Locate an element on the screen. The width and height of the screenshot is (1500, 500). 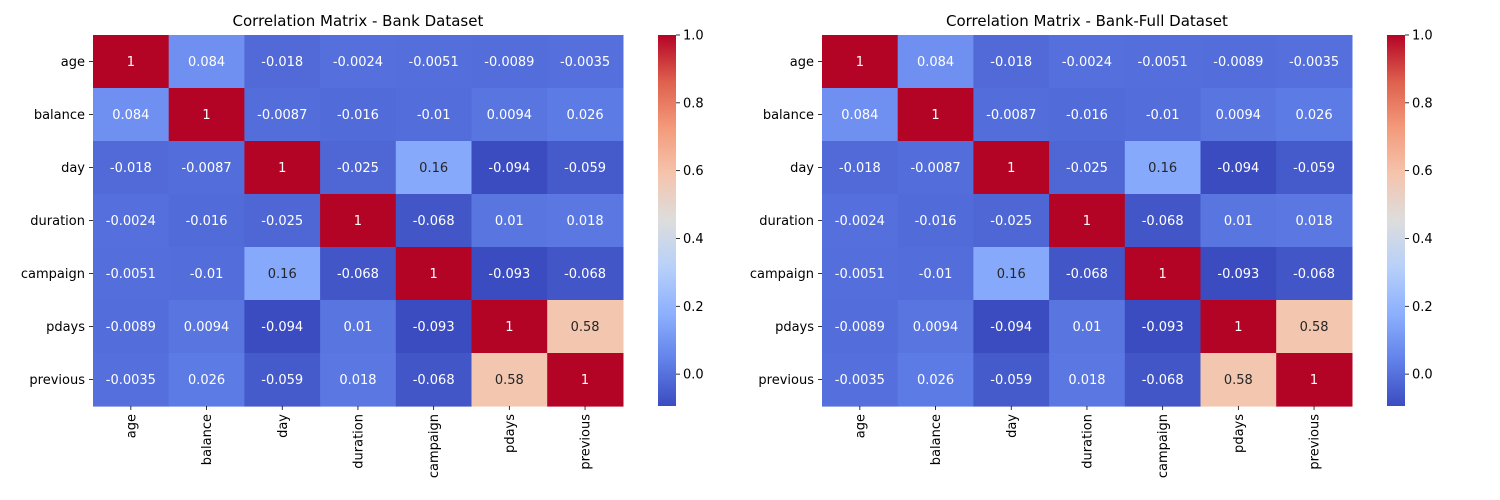
x-tick-label: day is located at coordinates (283, 426).